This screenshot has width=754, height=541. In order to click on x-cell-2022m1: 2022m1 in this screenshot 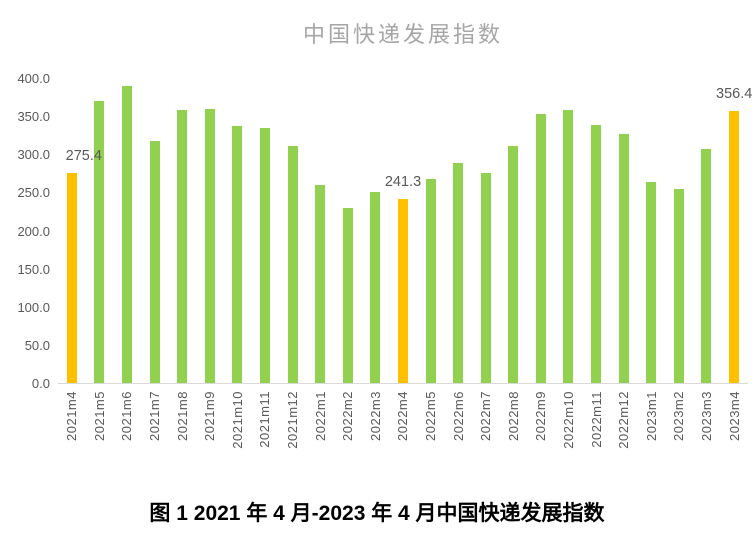, I will do `click(320, 436)`.